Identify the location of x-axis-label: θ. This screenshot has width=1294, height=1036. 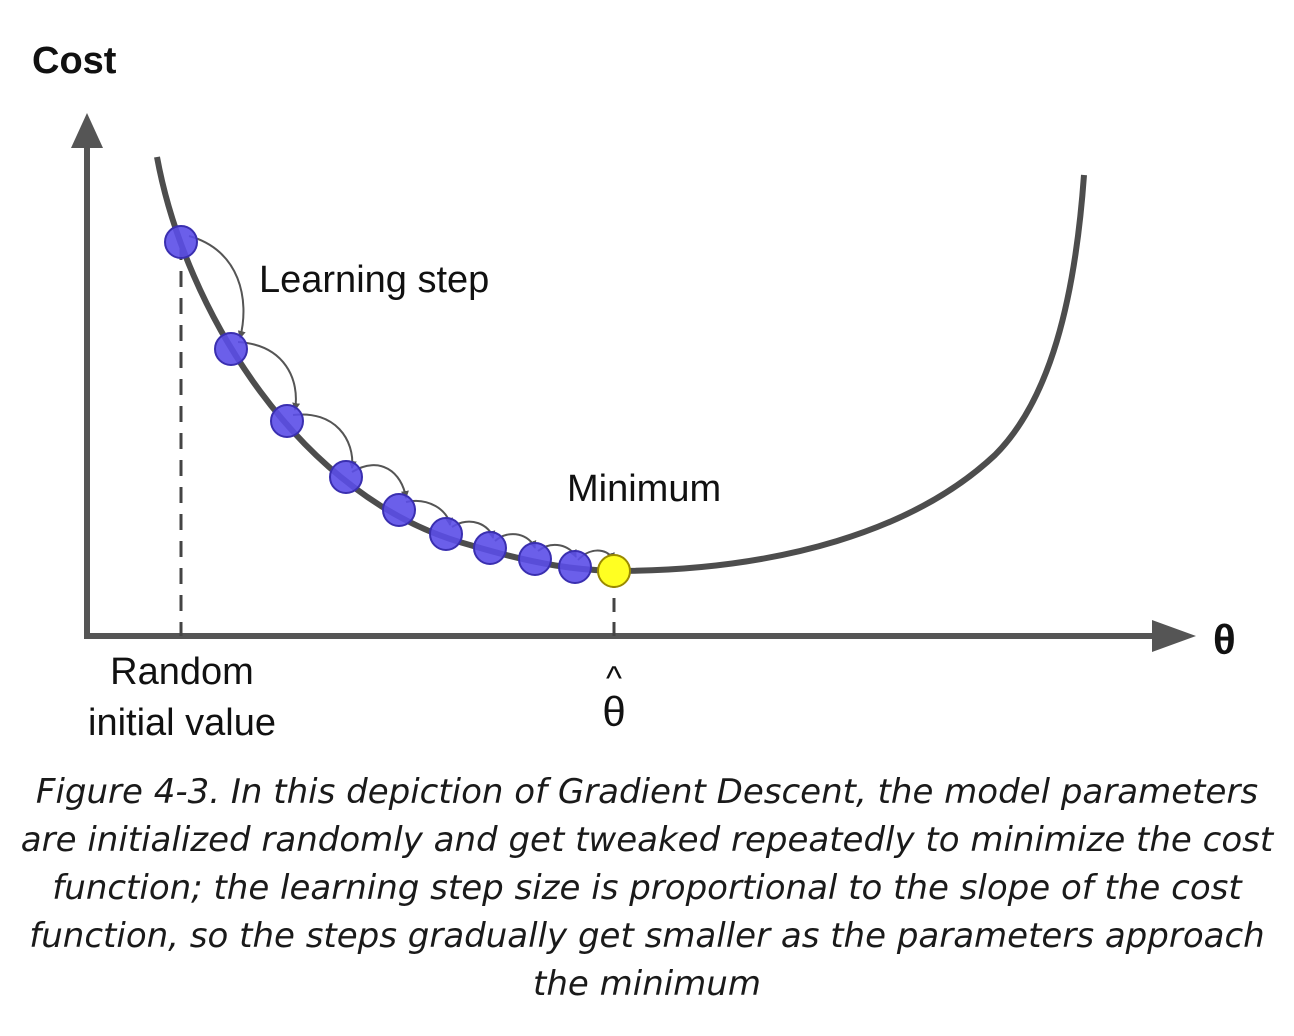
(1224, 639).